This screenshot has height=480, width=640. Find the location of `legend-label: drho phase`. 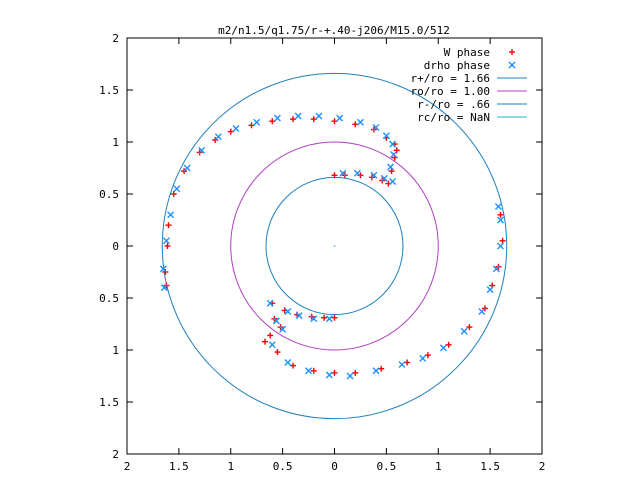

legend-label: drho phase is located at coordinates (457, 65).